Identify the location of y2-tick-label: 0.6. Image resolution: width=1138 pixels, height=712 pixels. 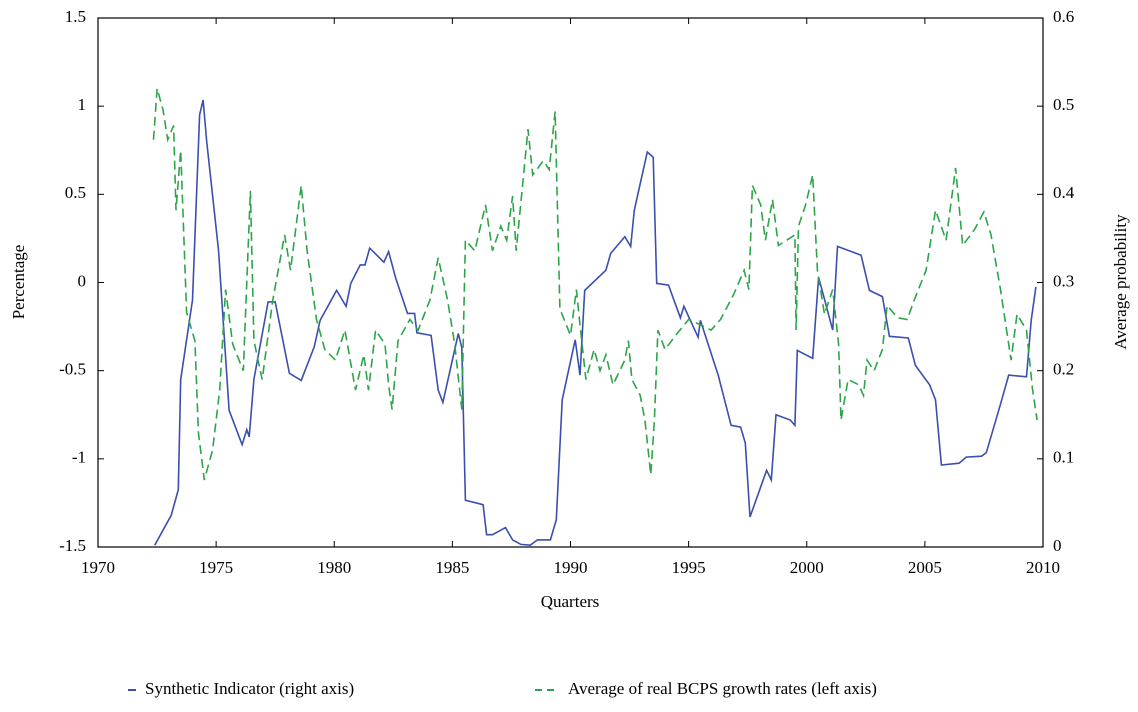
(1063, 16).